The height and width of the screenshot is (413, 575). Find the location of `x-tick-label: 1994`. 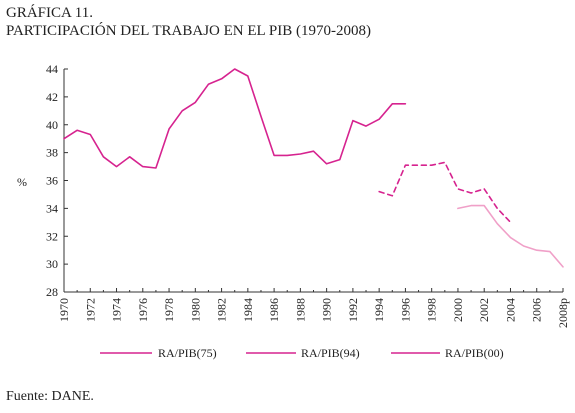

x-tick-label: 1994 is located at coordinates (379, 310).